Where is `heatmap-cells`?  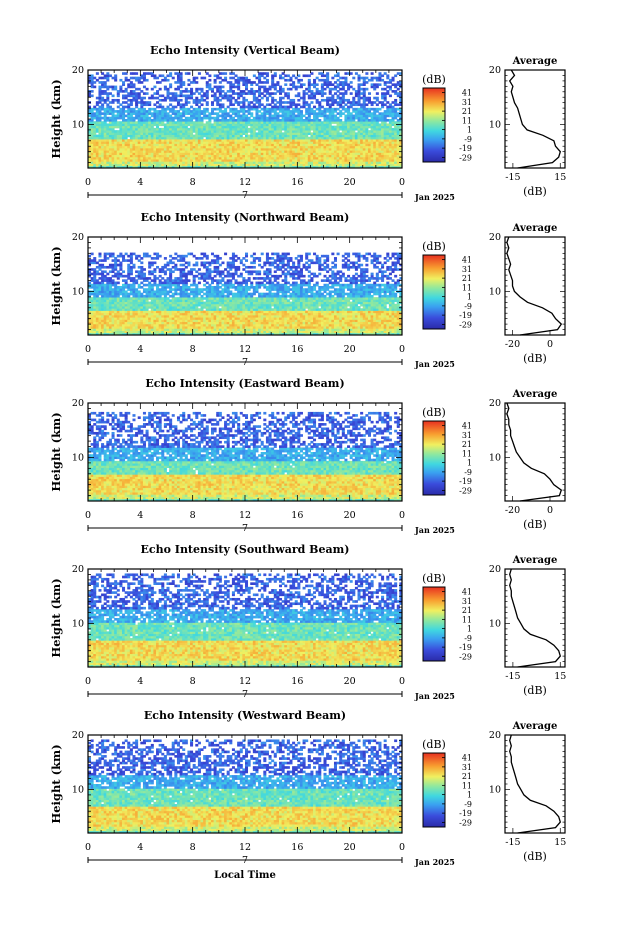 heatmap-cells is located at coordinates (245, 120).